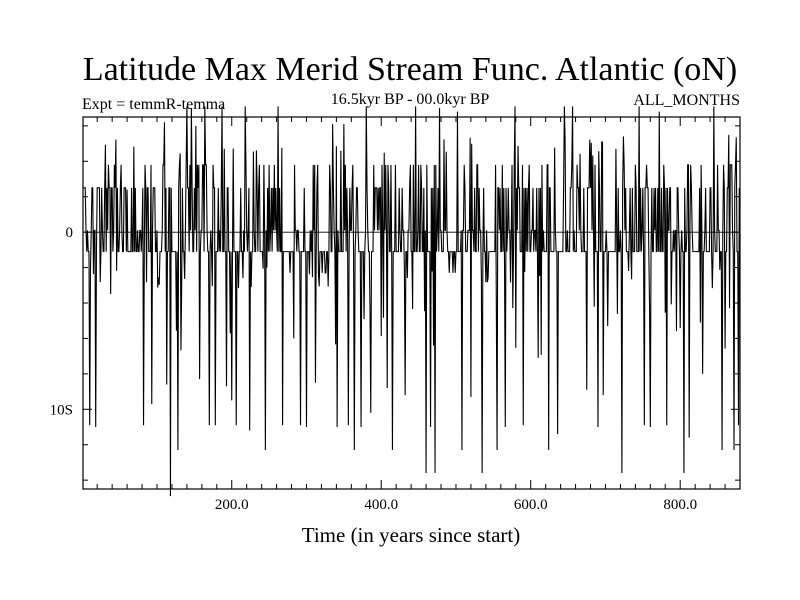 The image size is (800, 600). Describe the element at coordinates (680, 505) in the screenshot. I see `x-tick-label: 800.0` at that location.